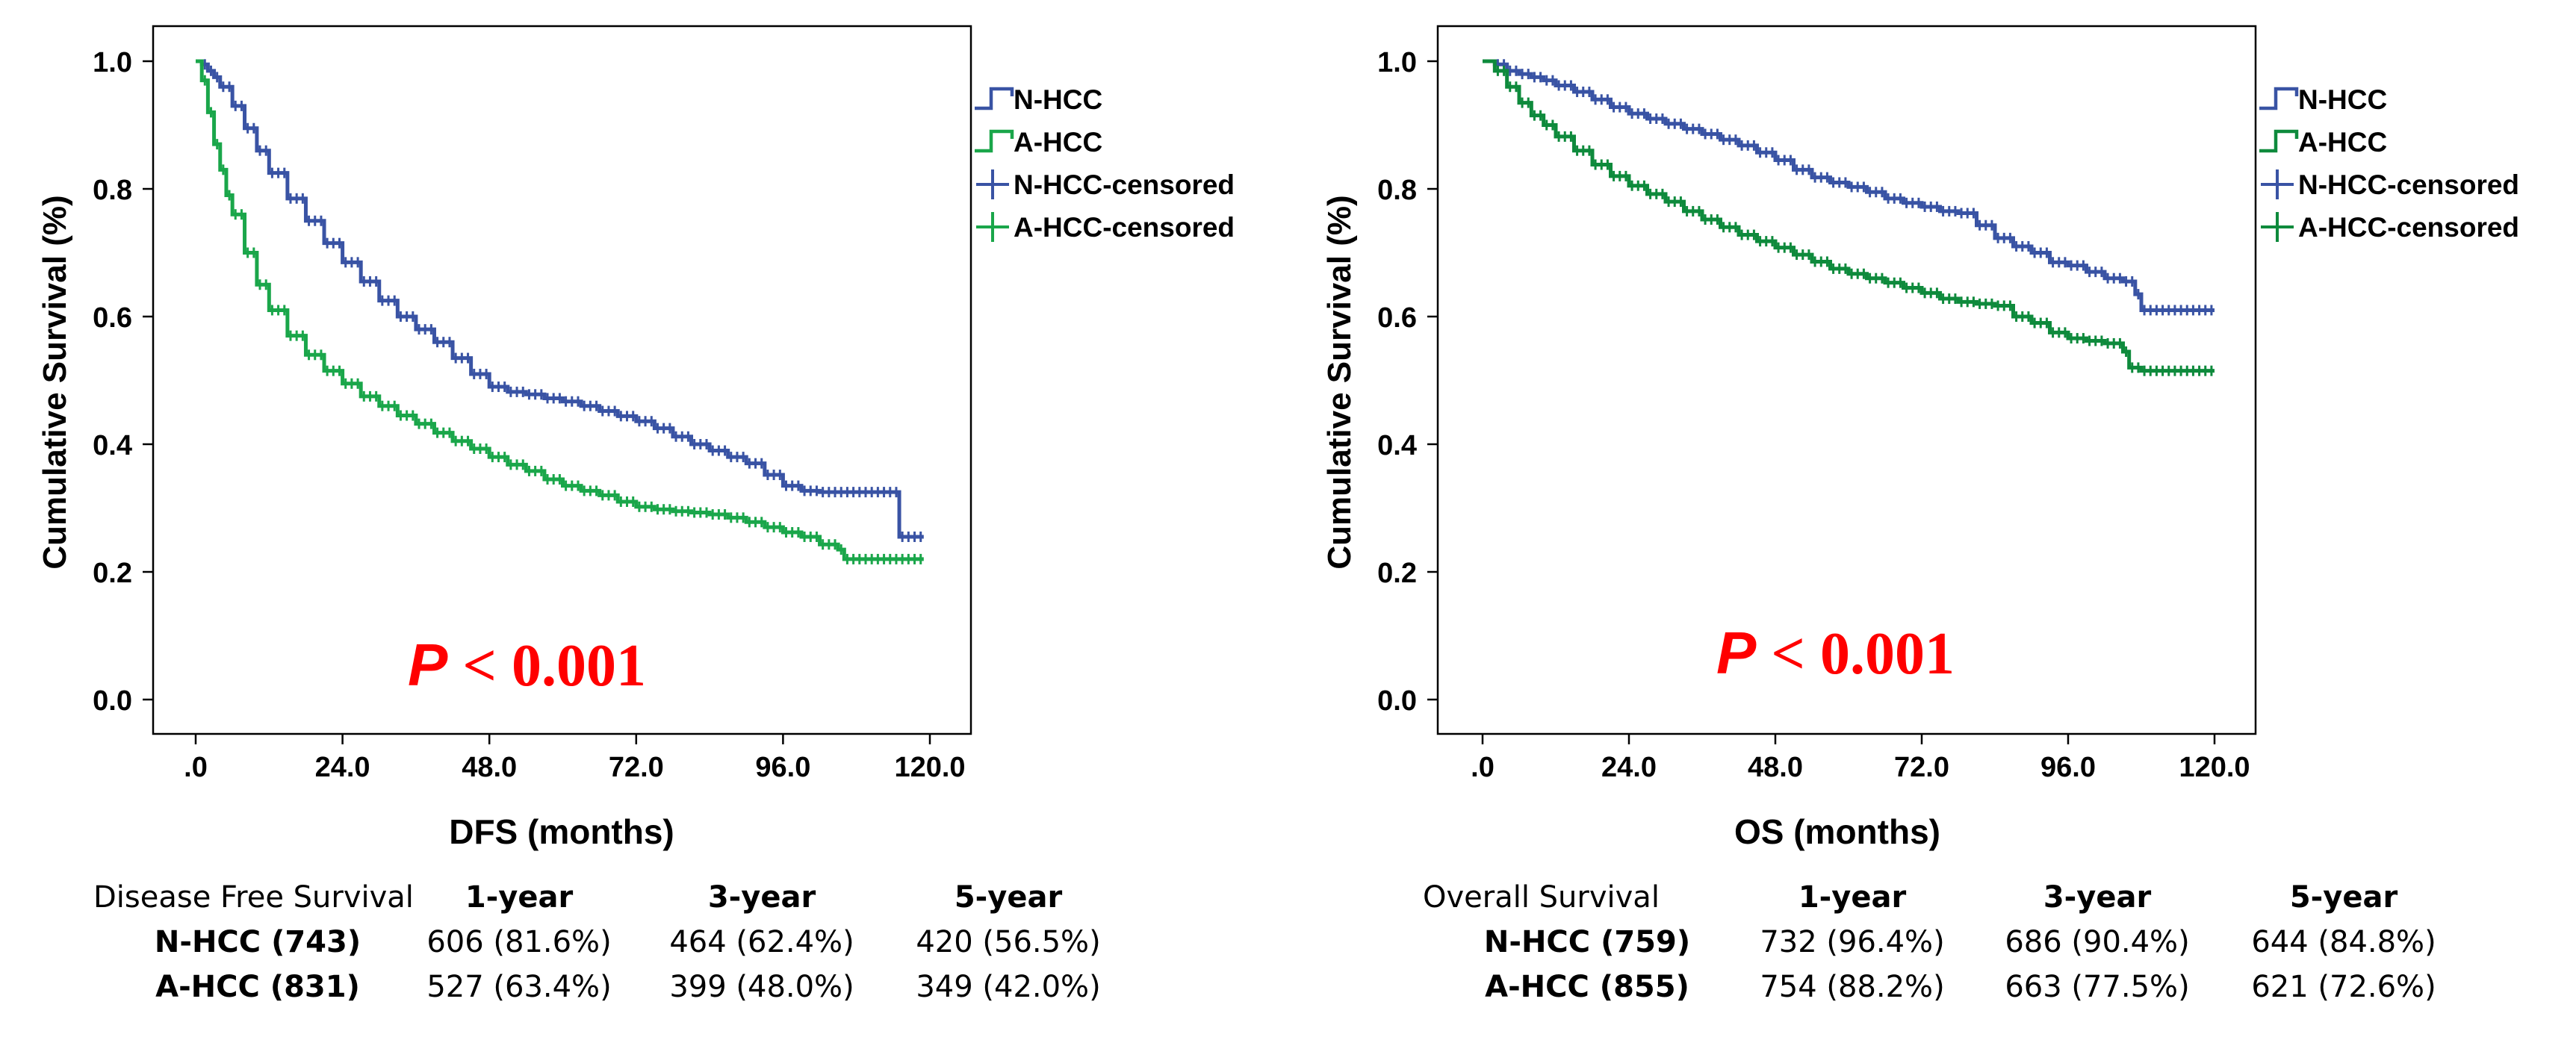 The width and height of the screenshot is (2576, 1040). What do you see at coordinates (2343, 987) in the screenshot?
I see `table-cell: 621 (72.6%)` at bounding box center [2343, 987].